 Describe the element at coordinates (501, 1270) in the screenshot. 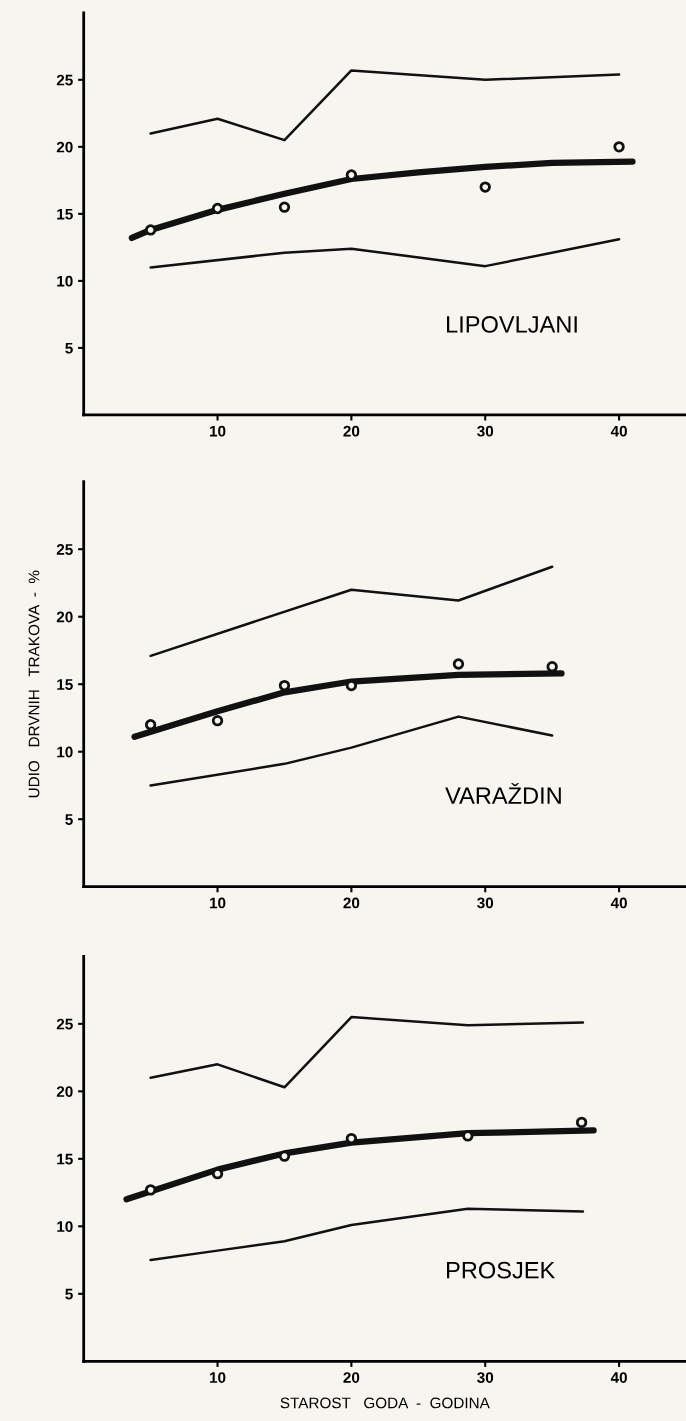

I see `annotation: PROSJEK` at that location.